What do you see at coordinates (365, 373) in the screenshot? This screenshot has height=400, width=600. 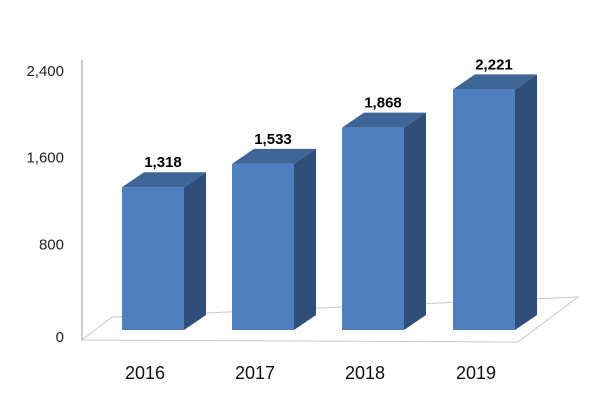 I see `x-tick-label: 2018` at bounding box center [365, 373].